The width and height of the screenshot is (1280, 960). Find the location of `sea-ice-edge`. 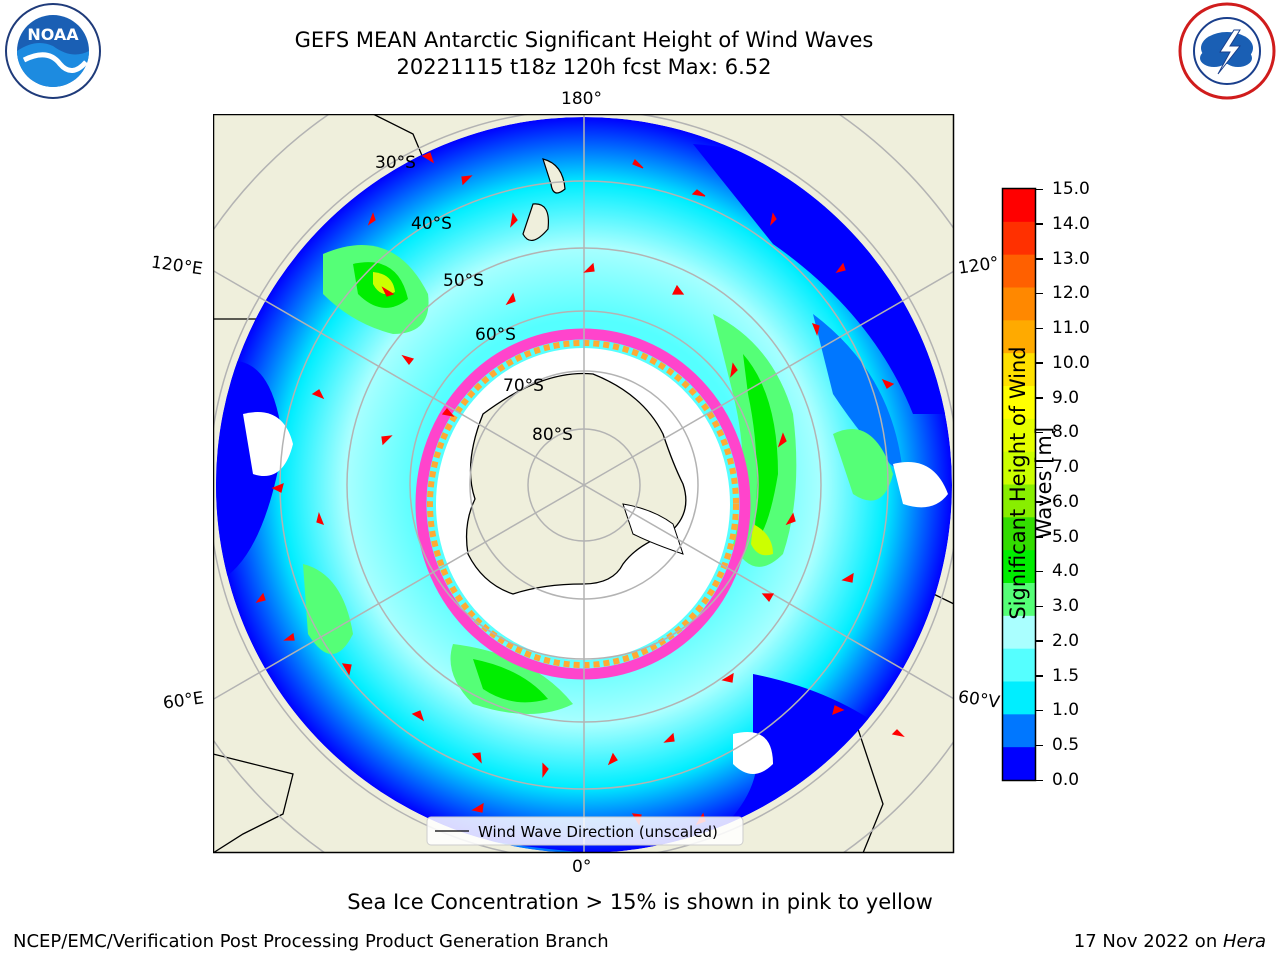

sea-ice-edge is located at coordinates (583, 504).